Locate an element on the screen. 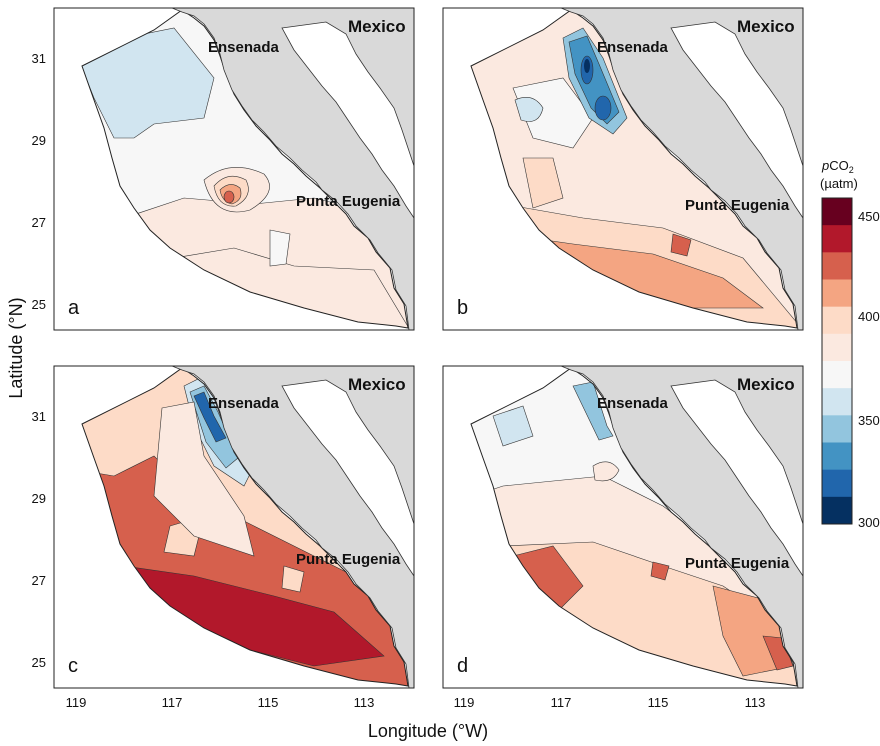 The height and width of the screenshot is (746, 880). colorbar: pCO2 (µatm) 450 400 350 300 is located at coordinates (850, 344).